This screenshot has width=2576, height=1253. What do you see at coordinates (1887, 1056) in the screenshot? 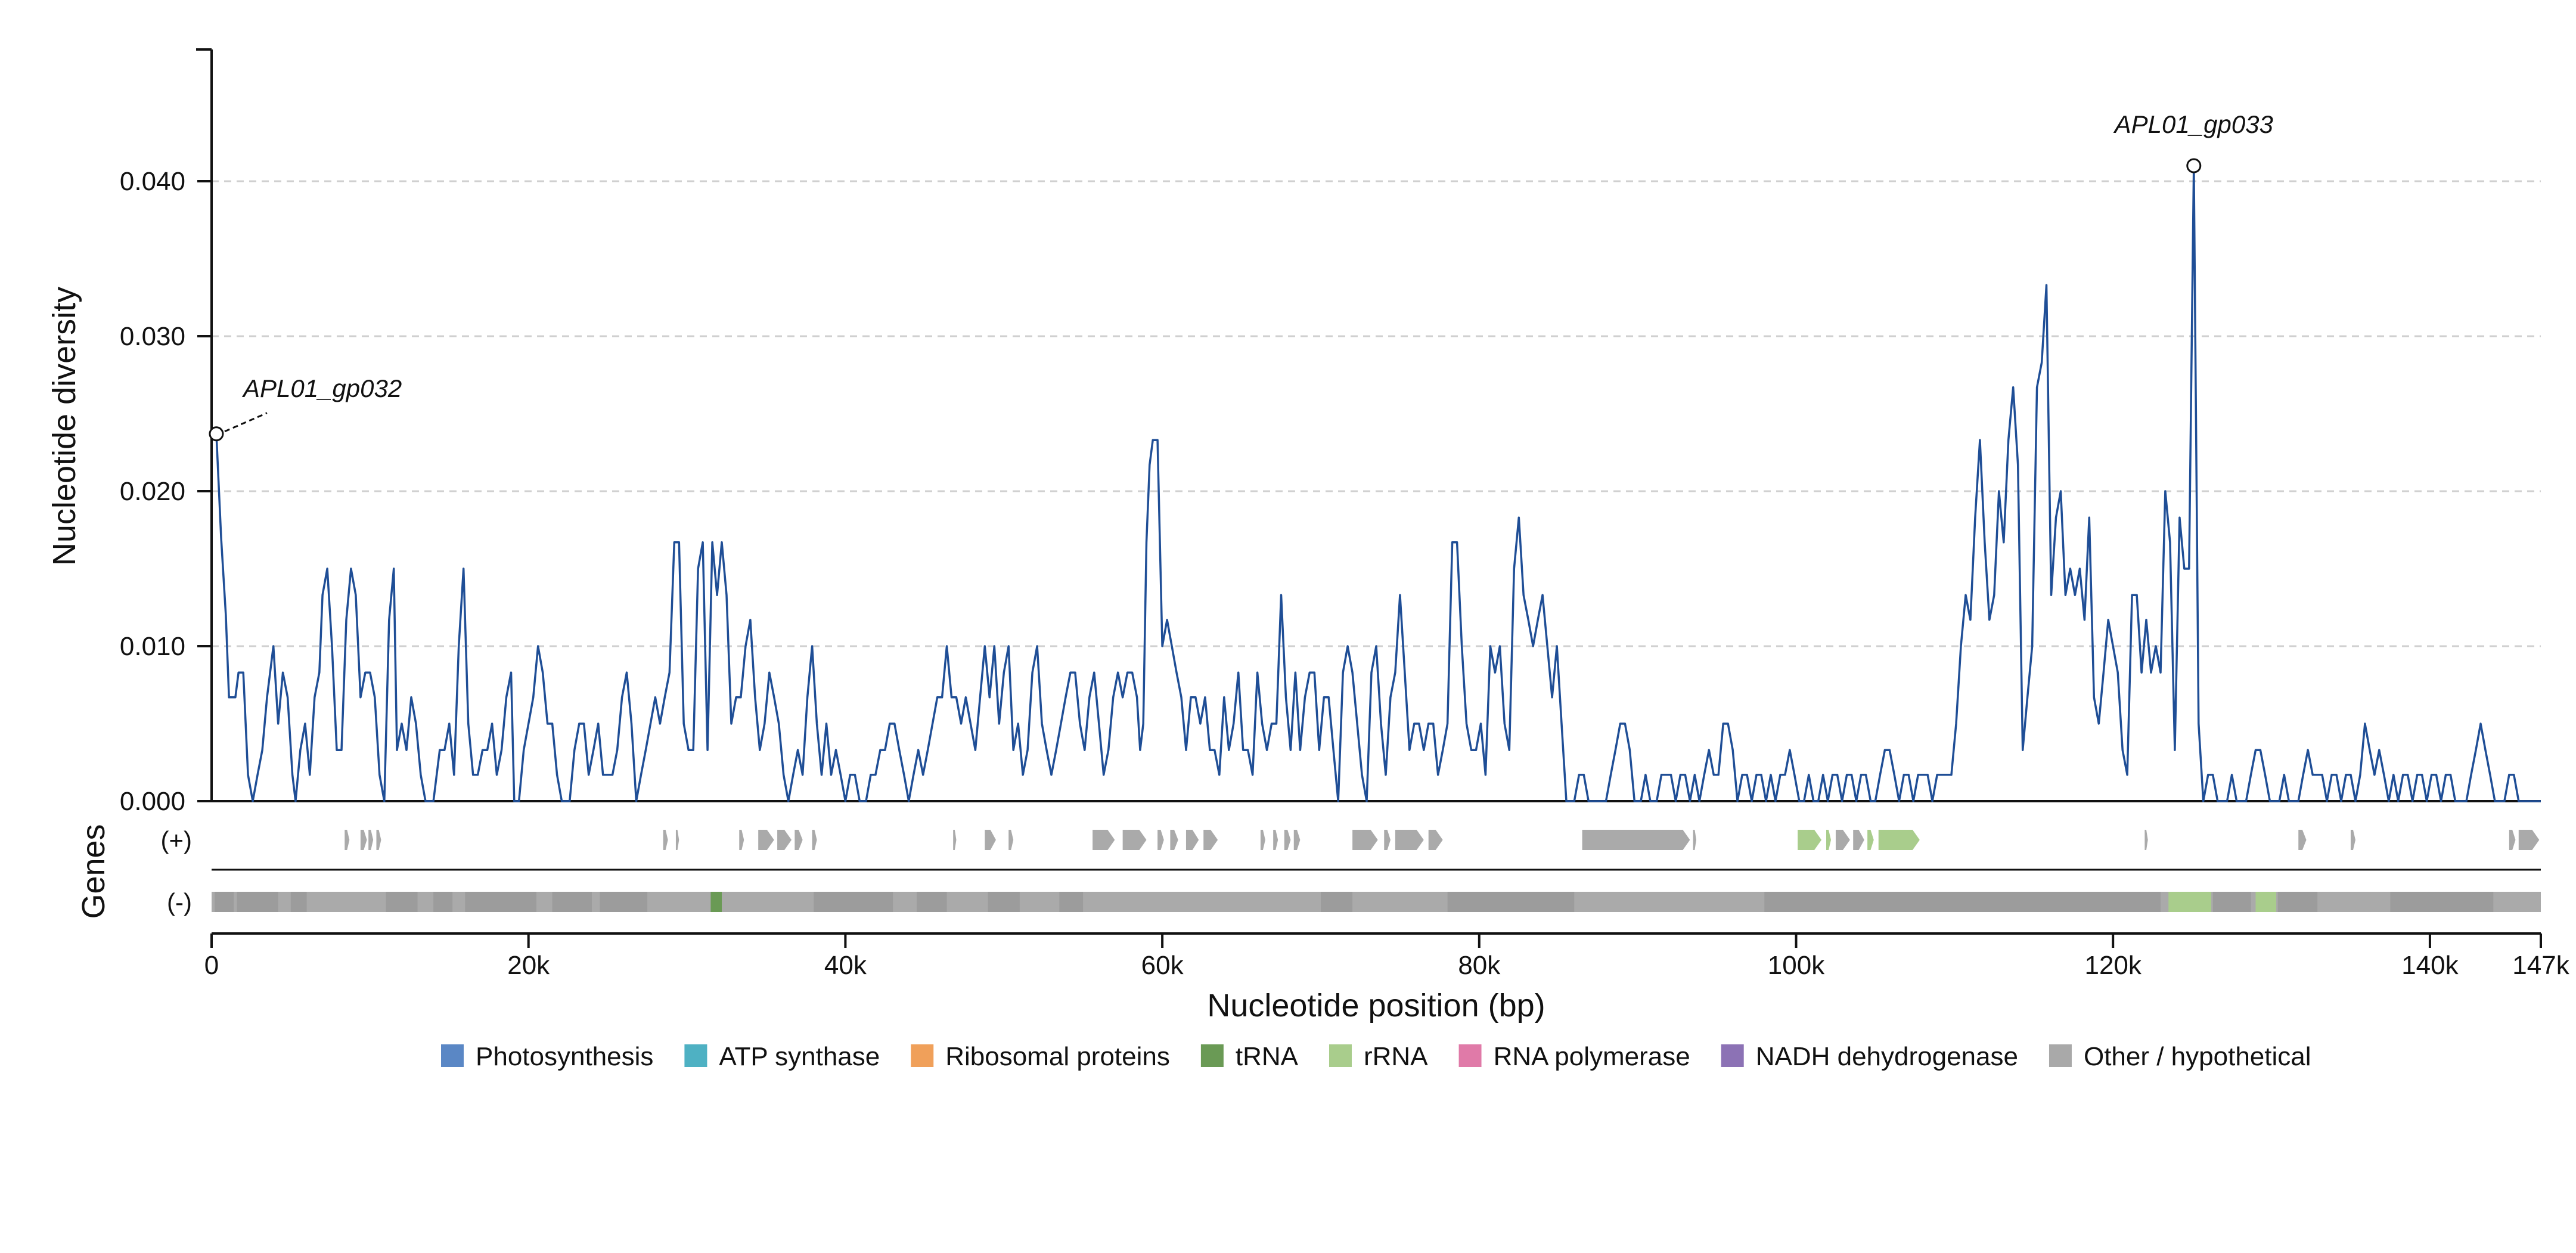
I see `legend-label: NADH dehydrogenase` at bounding box center [1887, 1056].